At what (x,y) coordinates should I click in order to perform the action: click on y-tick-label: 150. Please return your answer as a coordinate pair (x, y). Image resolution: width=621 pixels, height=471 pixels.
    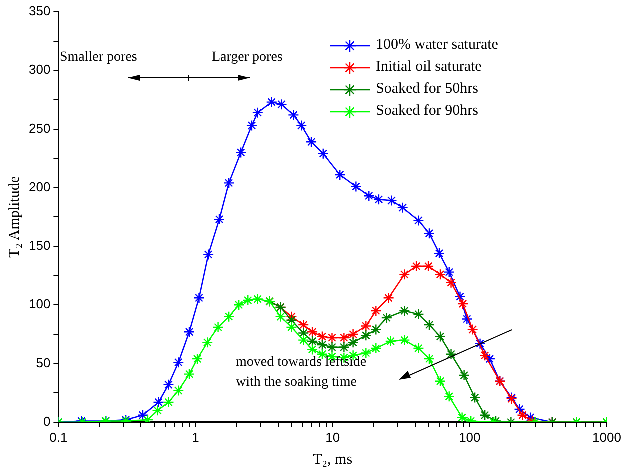
    Looking at the image, I should click on (39, 246).